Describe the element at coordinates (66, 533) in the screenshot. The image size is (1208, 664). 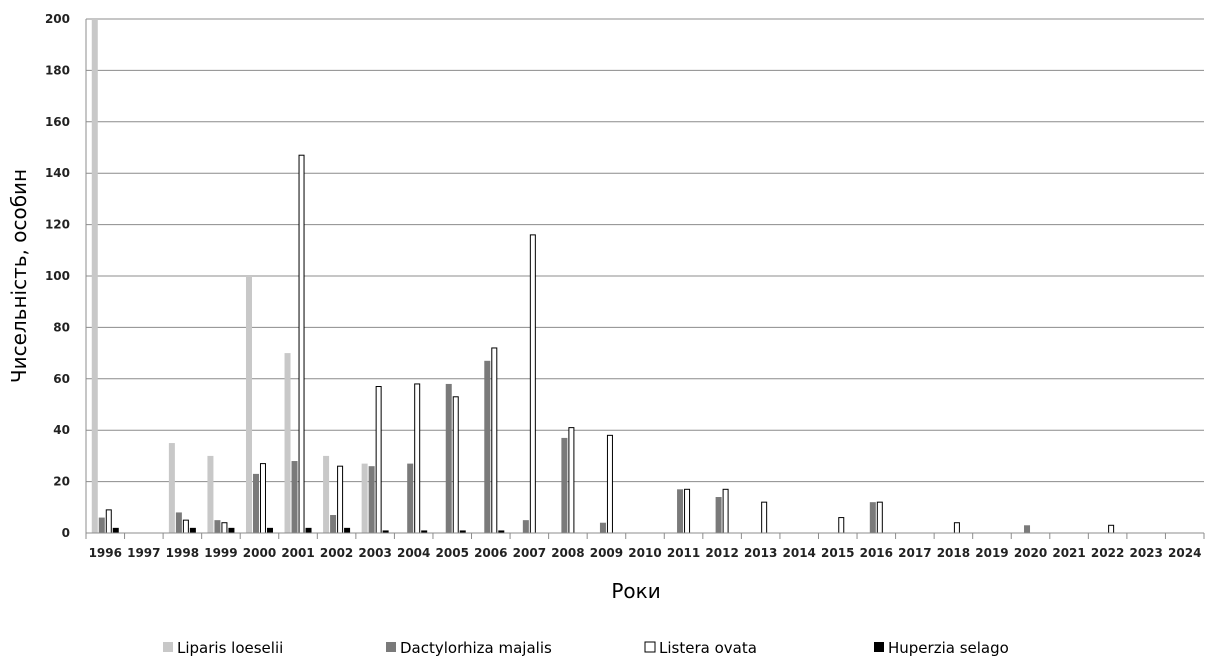
I see `y-tick-label: 0` at that location.